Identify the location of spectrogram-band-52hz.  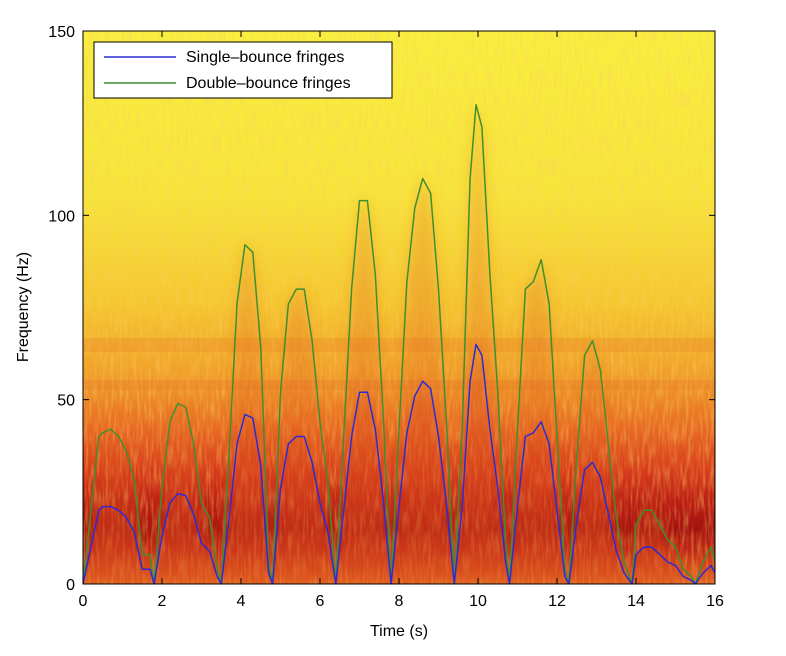
(399, 385).